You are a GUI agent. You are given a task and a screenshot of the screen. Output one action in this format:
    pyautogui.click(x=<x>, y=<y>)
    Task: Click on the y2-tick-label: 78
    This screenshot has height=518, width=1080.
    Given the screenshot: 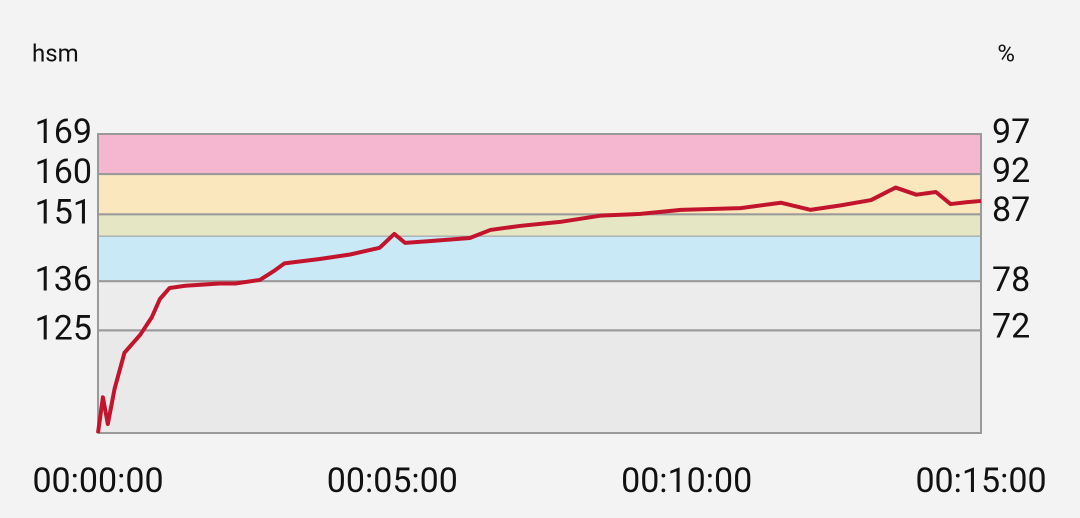 What is the action you would take?
    pyautogui.click(x=1011, y=280)
    